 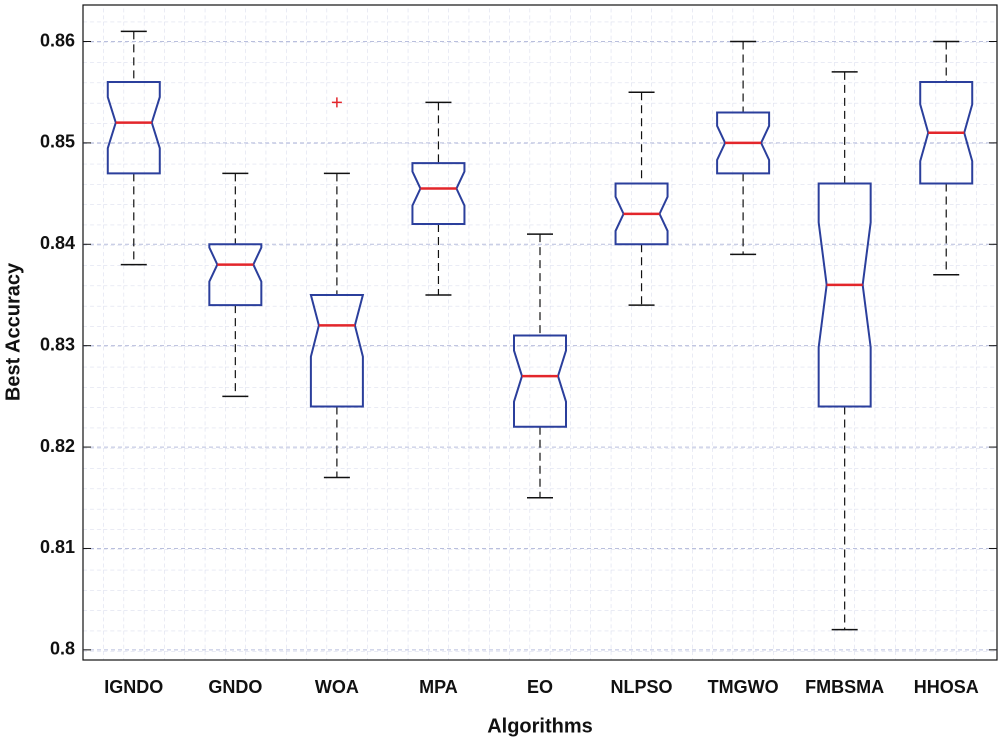 What do you see at coordinates (743, 687) in the screenshot?
I see `x-tick-label: TMGWO` at bounding box center [743, 687].